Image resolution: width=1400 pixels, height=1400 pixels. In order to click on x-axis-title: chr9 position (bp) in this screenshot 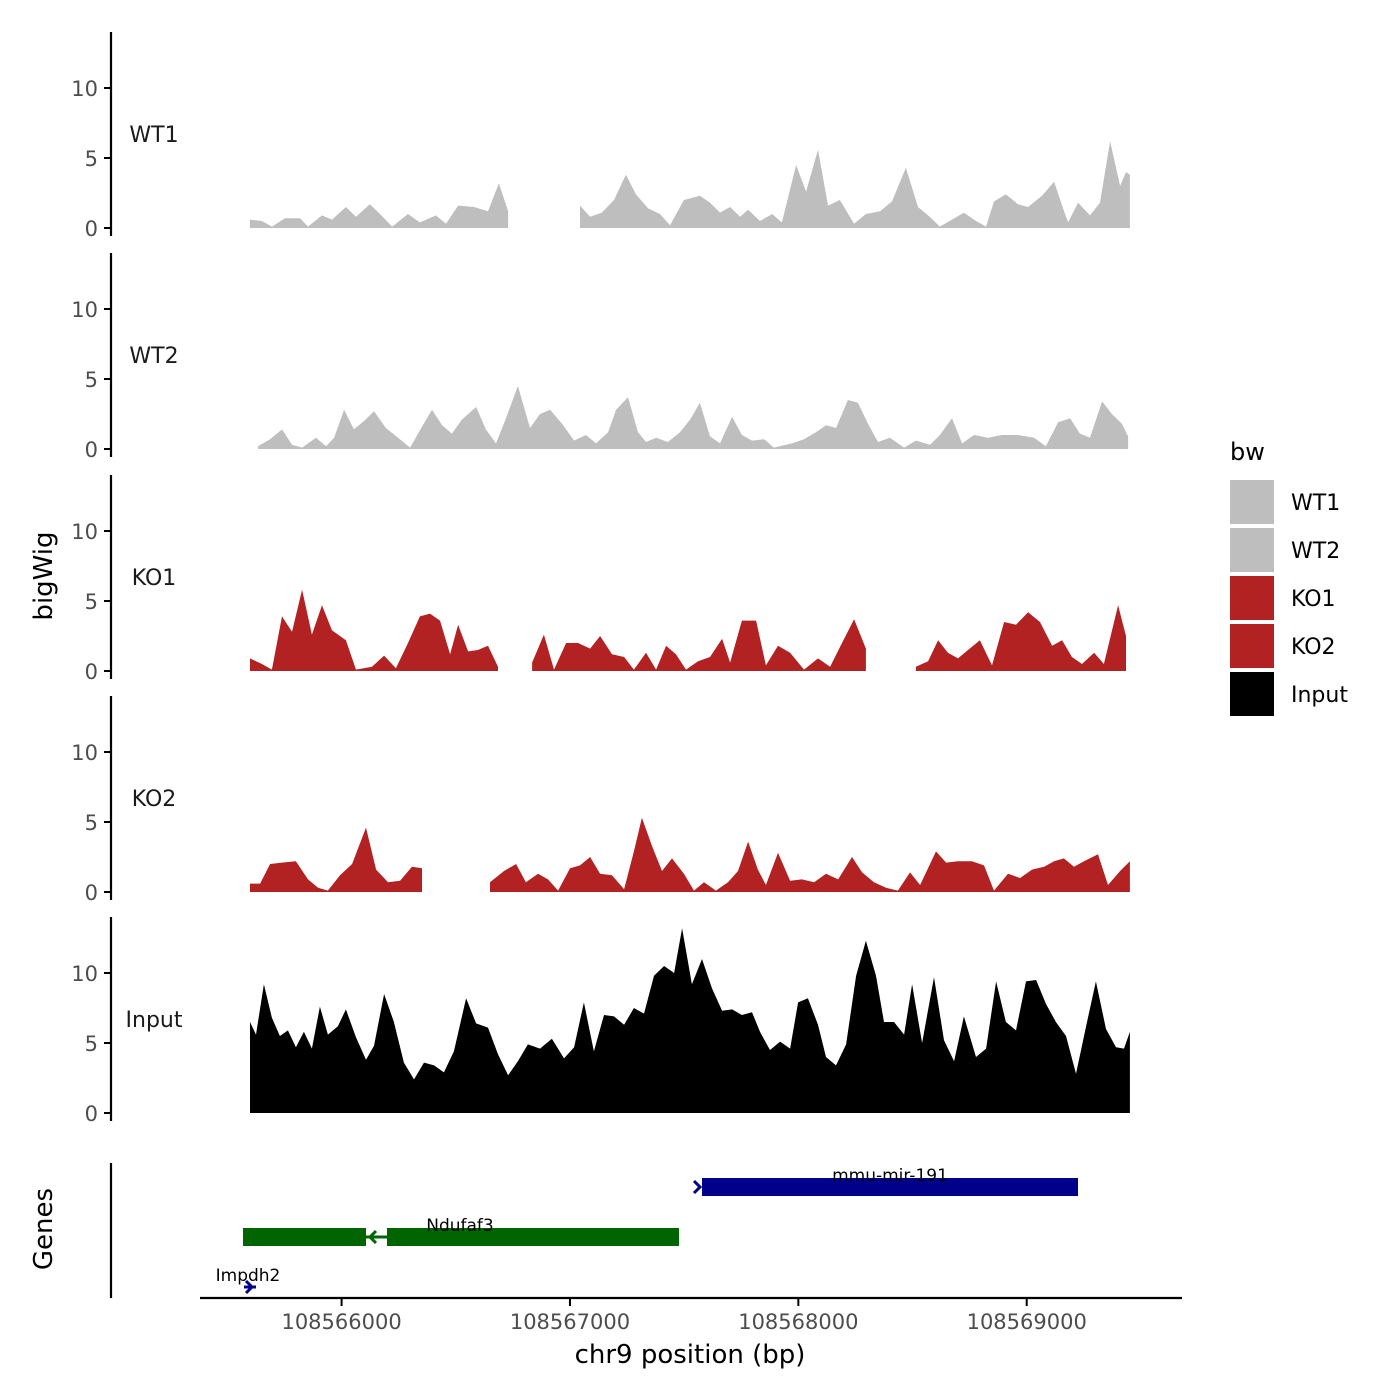, I will do `click(690, 1355)`.